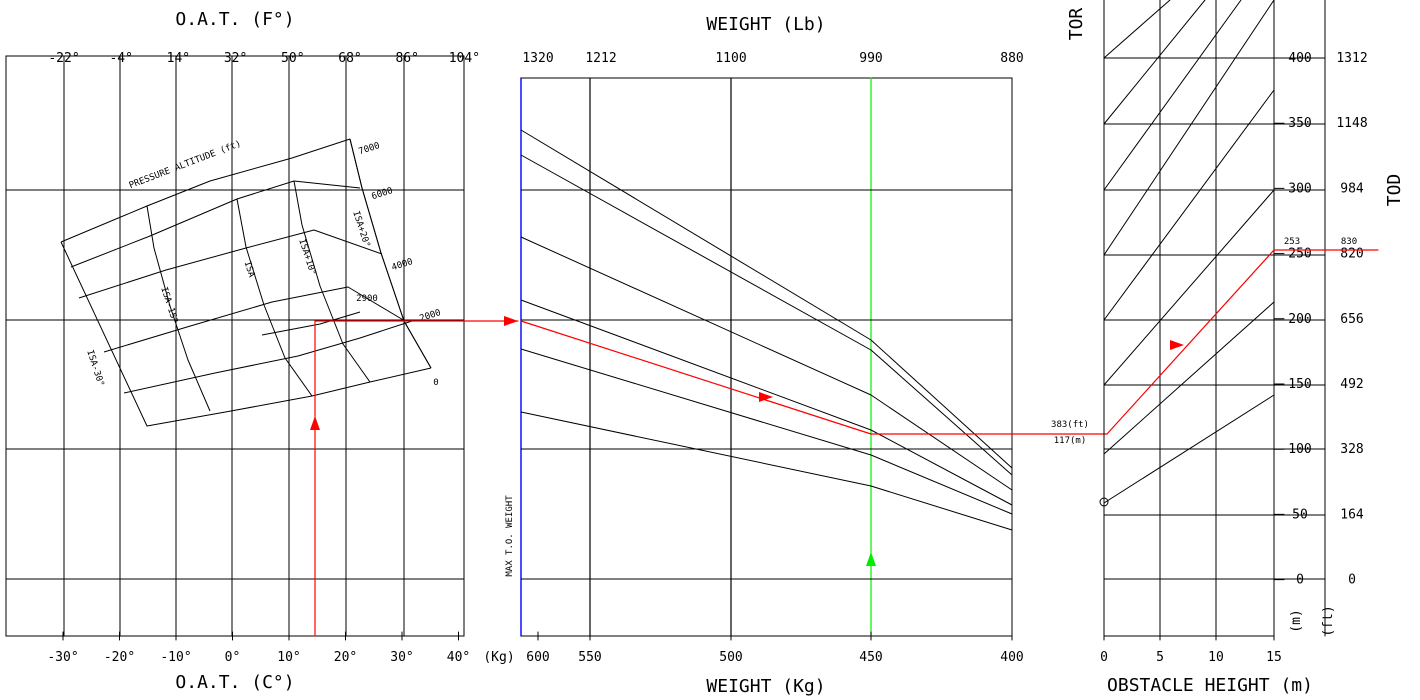 The height and width of the screenshot is (700, 1420). What do you see at coordinates (215, 224) in the screenshot?
I see `pressure-altitude-6000-line` at bounding box center [215, 224].